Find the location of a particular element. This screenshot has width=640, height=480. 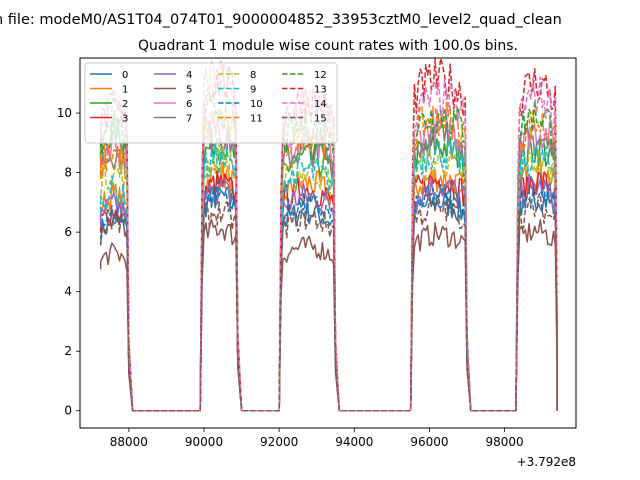

legend-label-0: 0 is located at coordinates (125, 75).